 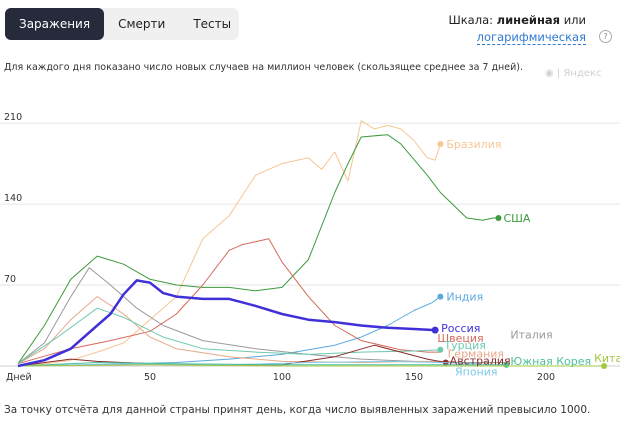 I want to click on watermark-text: Яндекс, so click(x=582, y=73).